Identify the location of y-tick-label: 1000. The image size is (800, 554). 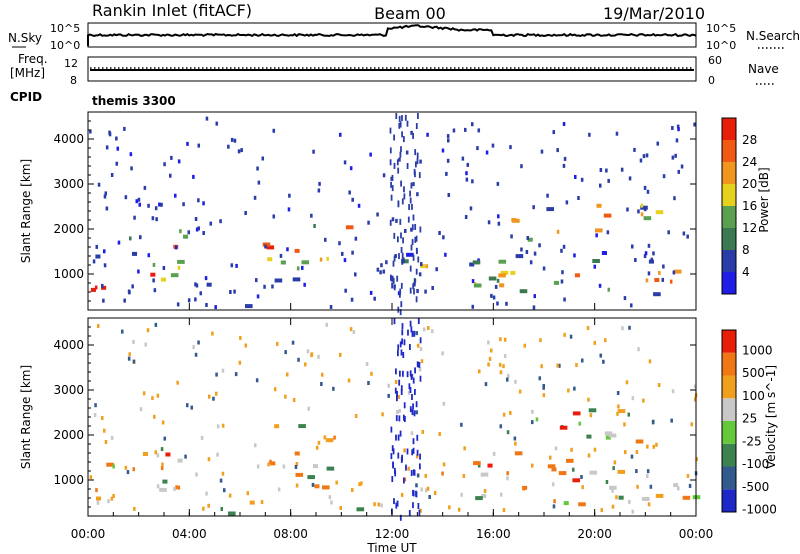
(68, 480).